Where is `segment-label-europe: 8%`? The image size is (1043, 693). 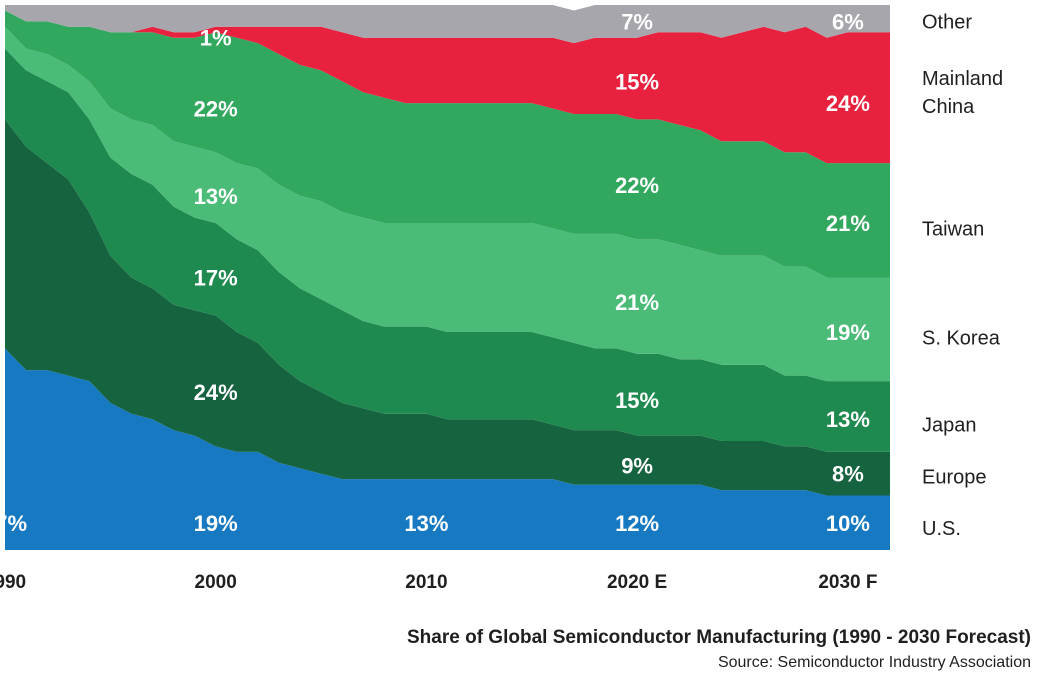 segment-label-europe: 8% is located at coordinates (848, 474).